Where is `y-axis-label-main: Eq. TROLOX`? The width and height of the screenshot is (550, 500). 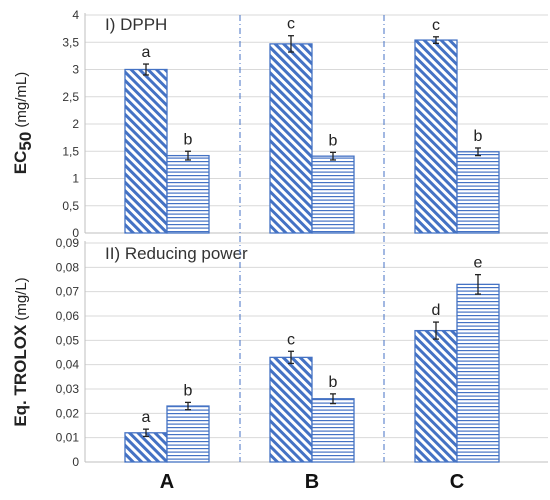
y-axis-label-main: Eq. TROLOX is located at coordinates (20, 375).